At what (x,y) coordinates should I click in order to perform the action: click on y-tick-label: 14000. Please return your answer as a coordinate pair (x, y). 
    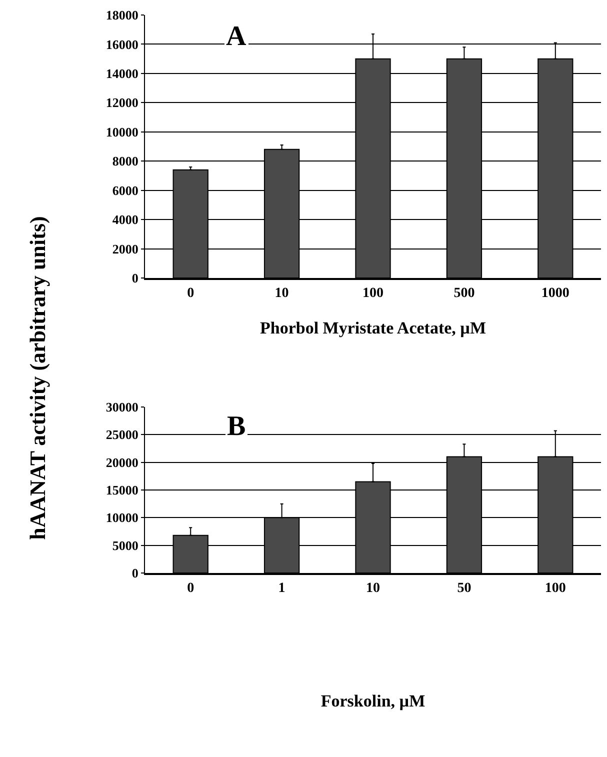
    Looking at the image, I should click on (122, 73).